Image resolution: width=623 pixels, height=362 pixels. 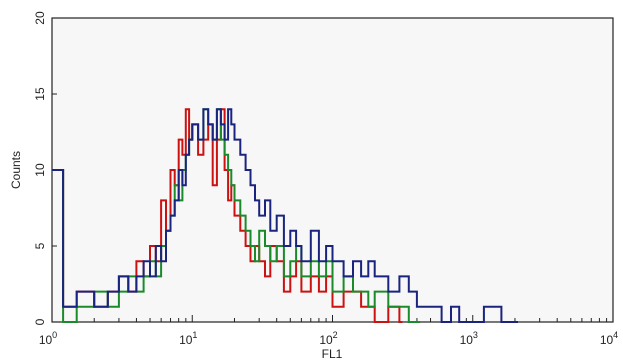 I want to click on y-axis-label: Counts, so click(x=16, y=170).